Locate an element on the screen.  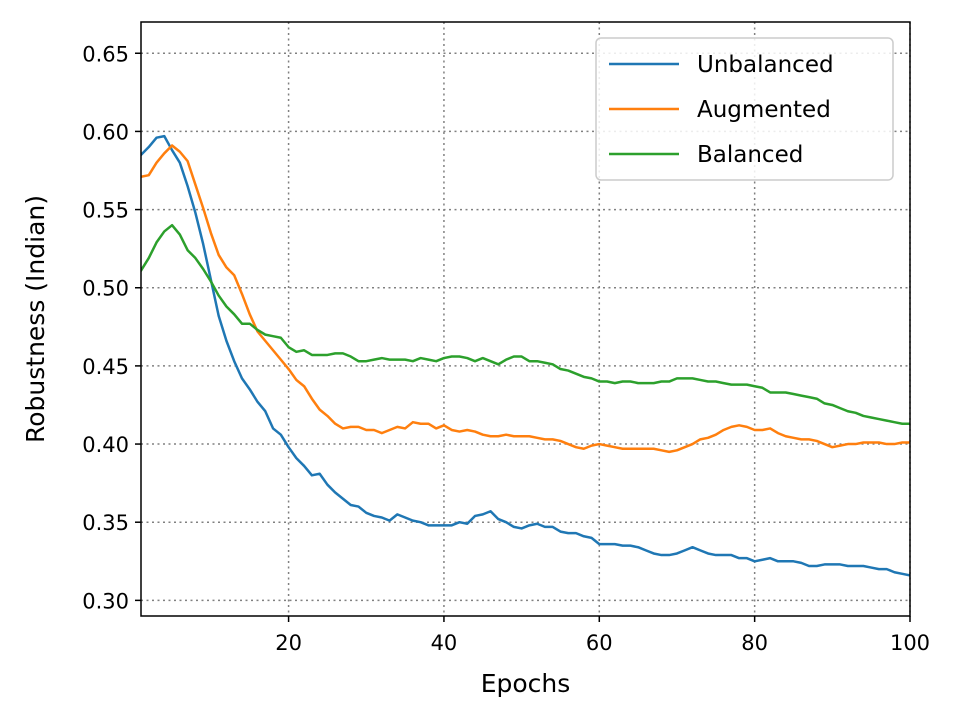
x-tick-label: 100 is located at coordinates (910, 643).